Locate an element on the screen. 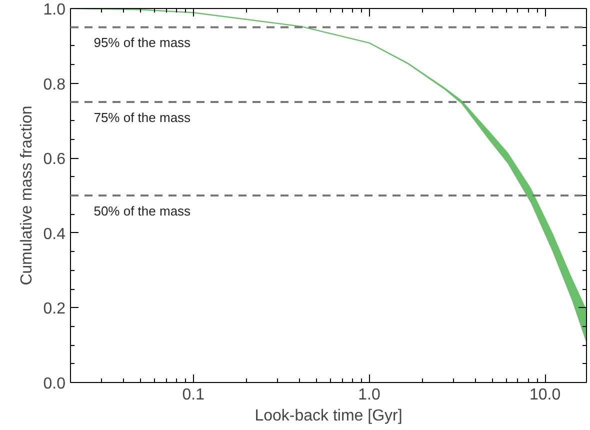 Image resolution: width=590 pixels, height=430 pixels. ref-line-label: 50% of the mass is located at coordinates (143, 211).